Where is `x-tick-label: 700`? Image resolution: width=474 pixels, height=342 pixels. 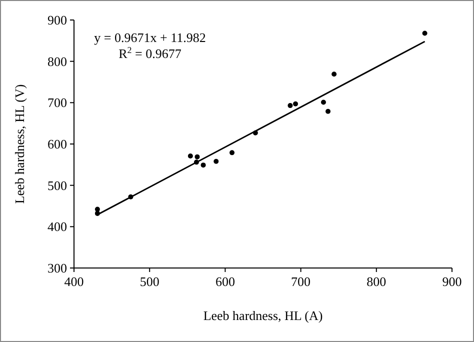
x-tick-label: 700 is located at coordinates (301, 281).